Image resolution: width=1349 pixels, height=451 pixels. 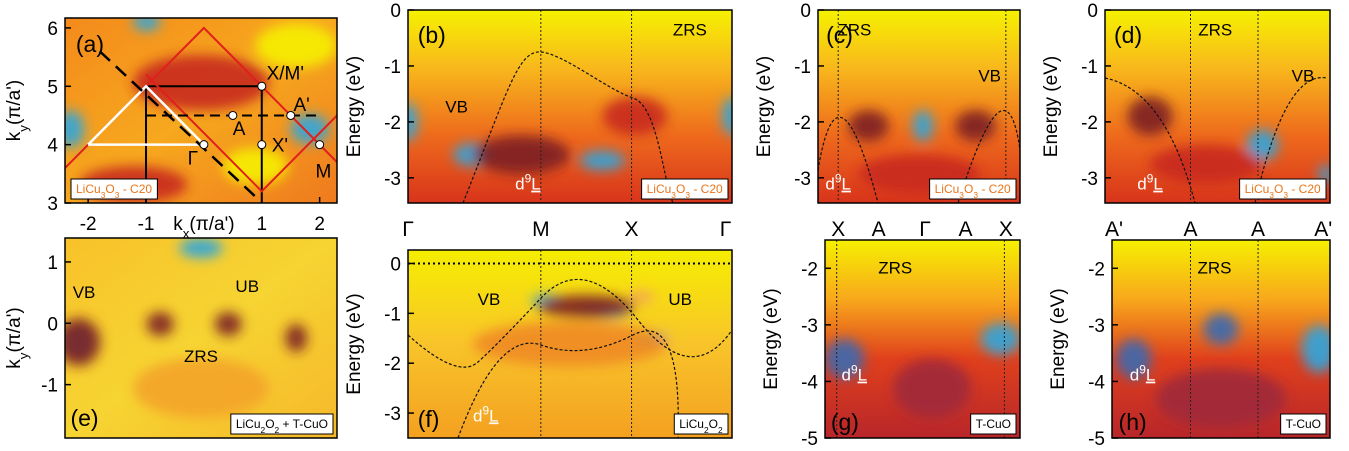 I want to click on annotation: X/M', so click(x=285, y=74).